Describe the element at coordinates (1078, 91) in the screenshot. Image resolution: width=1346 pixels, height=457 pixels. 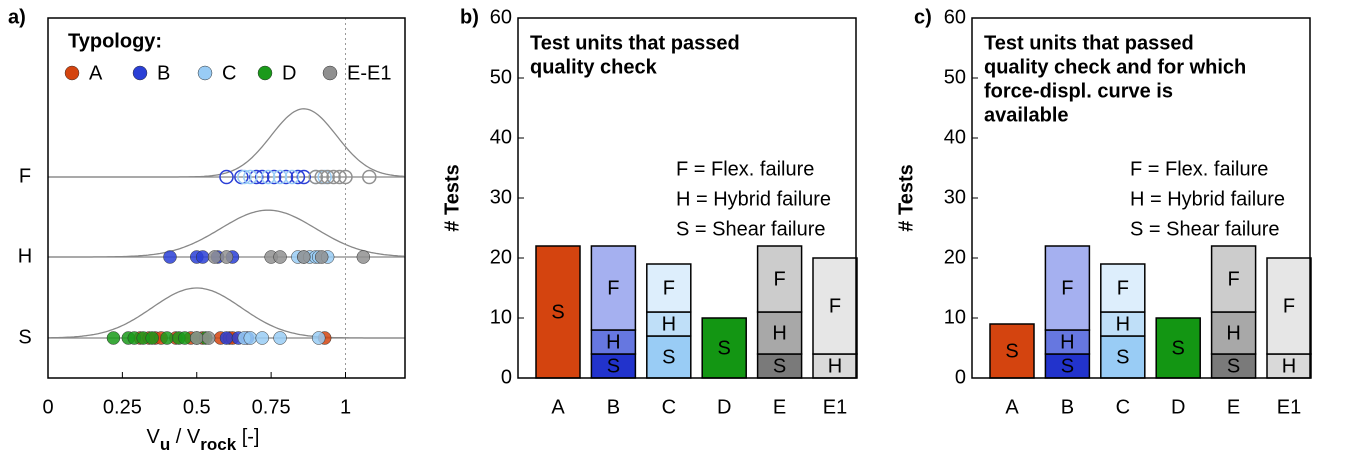
I see `chart-title: force-displ. curve is` at that location.